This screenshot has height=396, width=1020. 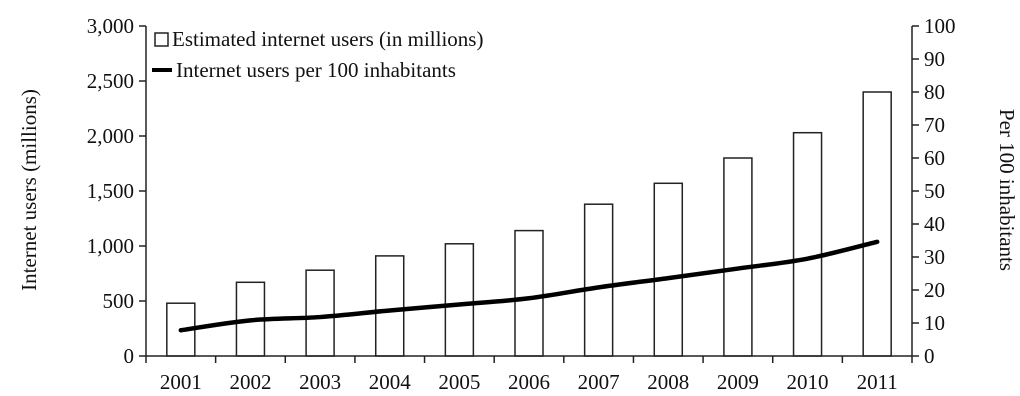 I want to click on y2-tick-label: 60, so click(x=934, y=158).